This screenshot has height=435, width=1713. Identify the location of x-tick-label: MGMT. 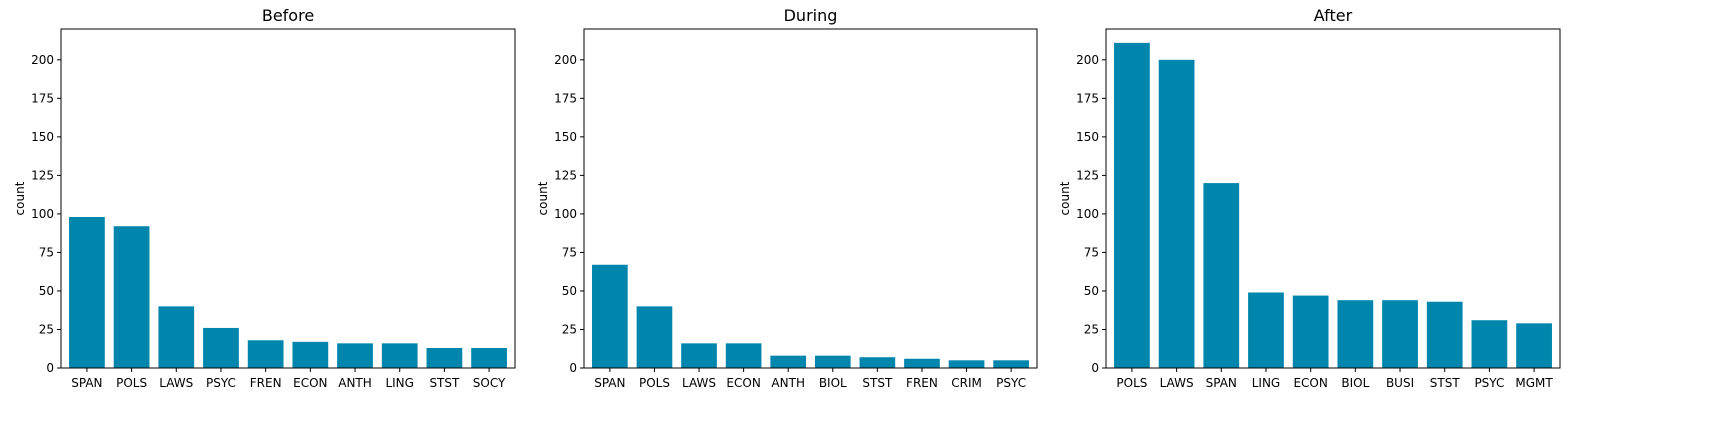
(1534, 383).